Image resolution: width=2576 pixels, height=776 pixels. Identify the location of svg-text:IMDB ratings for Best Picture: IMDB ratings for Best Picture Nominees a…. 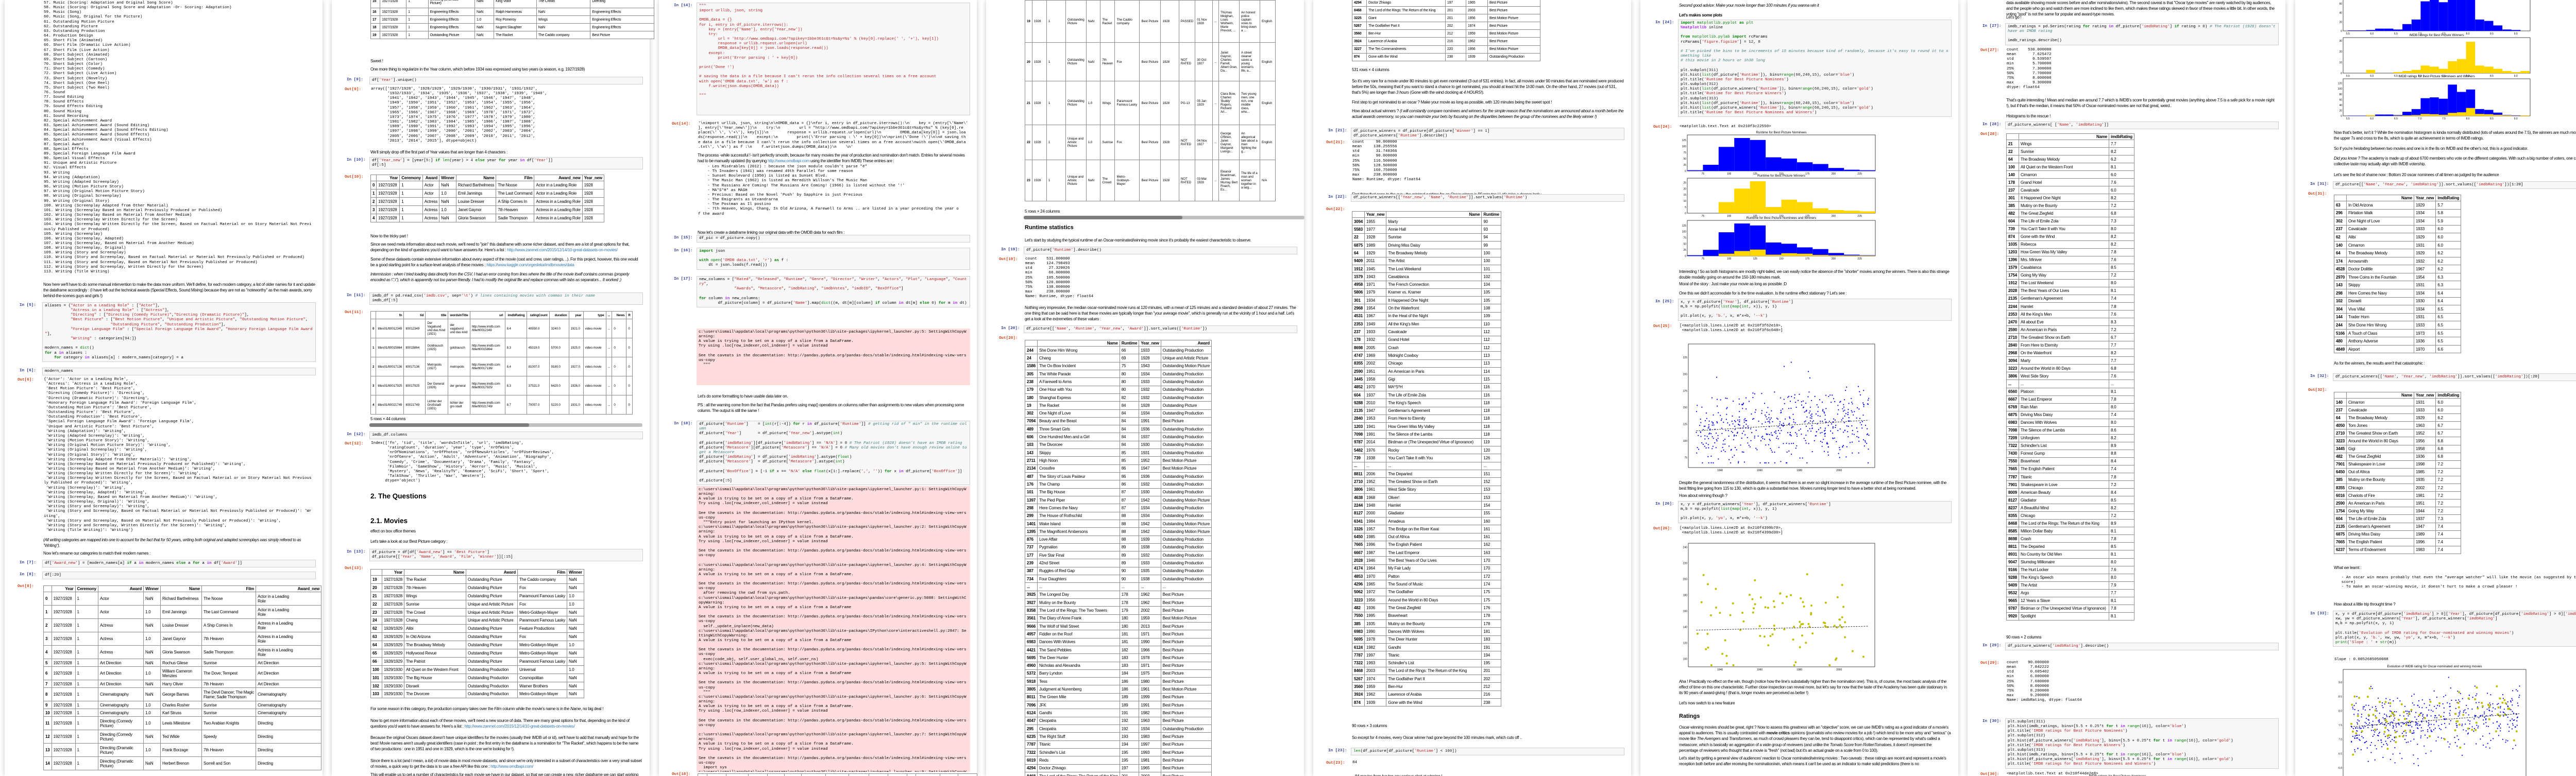
(2436, 76).